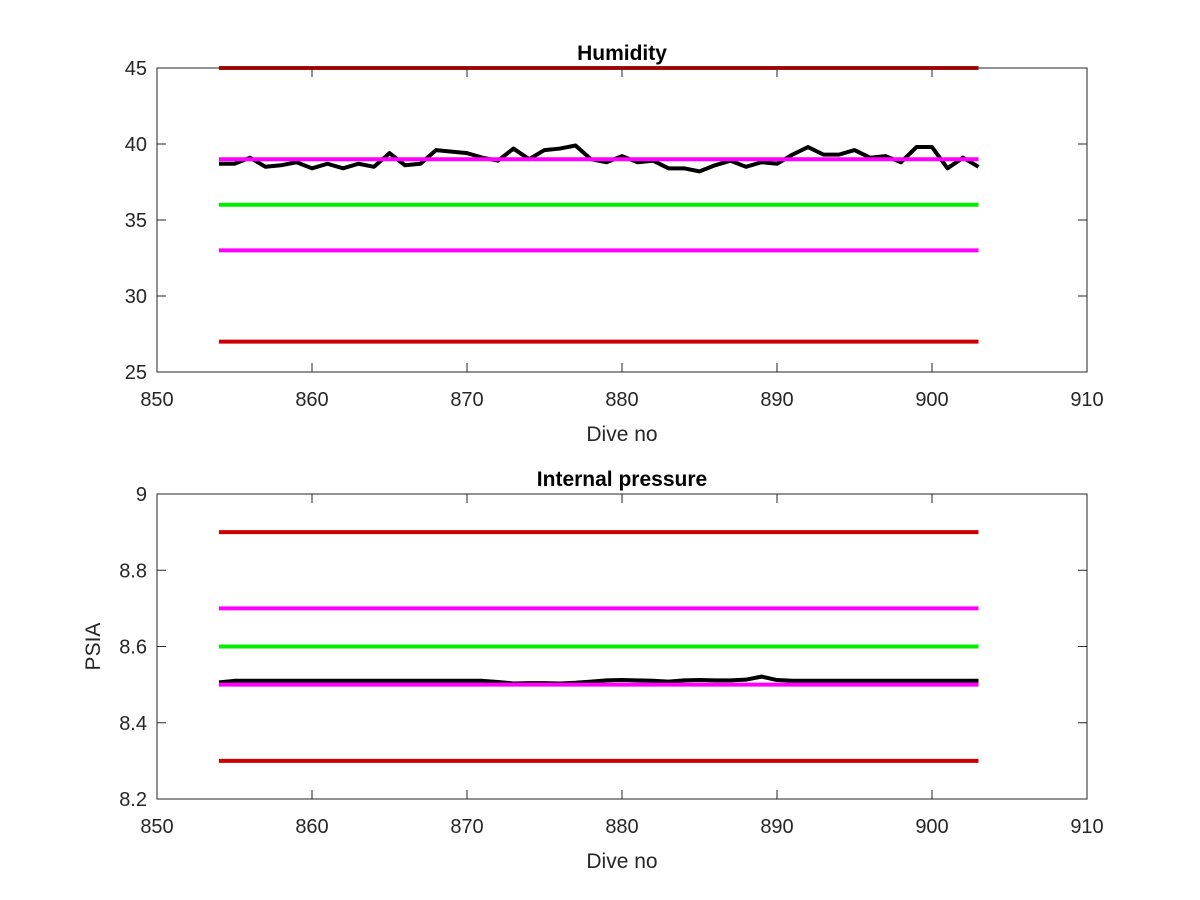 This screenshot has height=900, width=1200. What do you see at coordinates (93, 647) in the screenshot?
I see `pressure-y-axis-label: PSIA` at bounding box center [93, 647].